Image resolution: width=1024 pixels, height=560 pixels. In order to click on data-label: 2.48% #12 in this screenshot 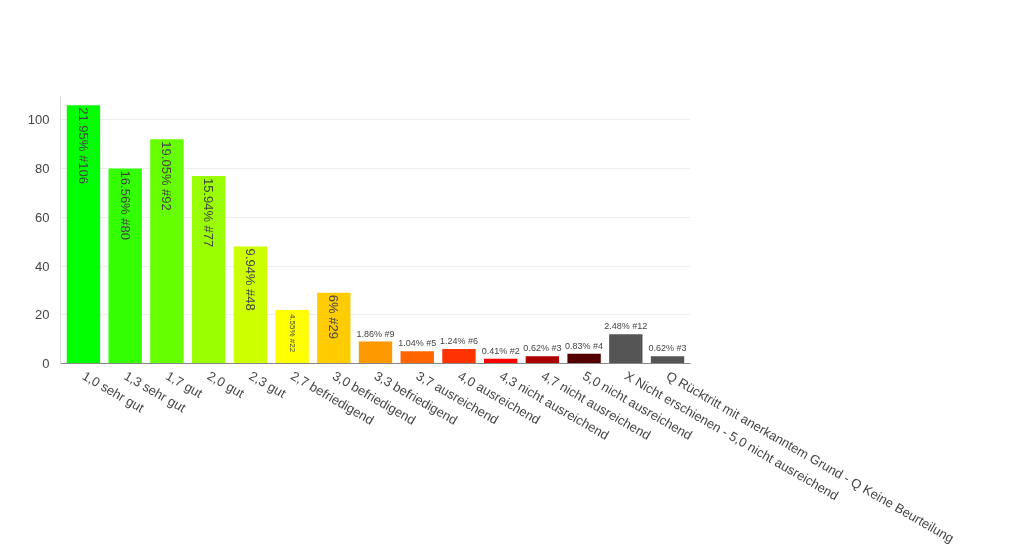, I will do `click(626, 326)`.